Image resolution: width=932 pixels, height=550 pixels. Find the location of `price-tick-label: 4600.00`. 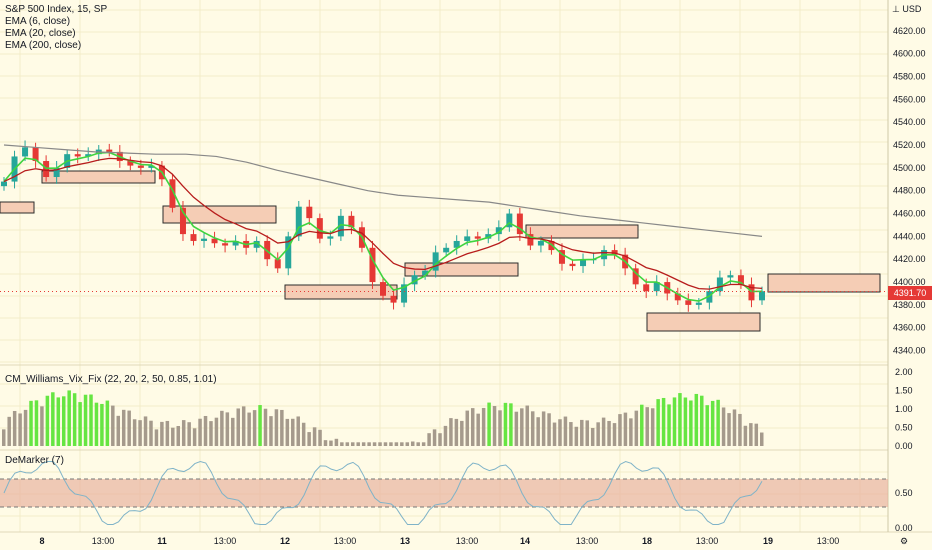

price-tick-label: 4600.00 is located at coordinates (909, 54).